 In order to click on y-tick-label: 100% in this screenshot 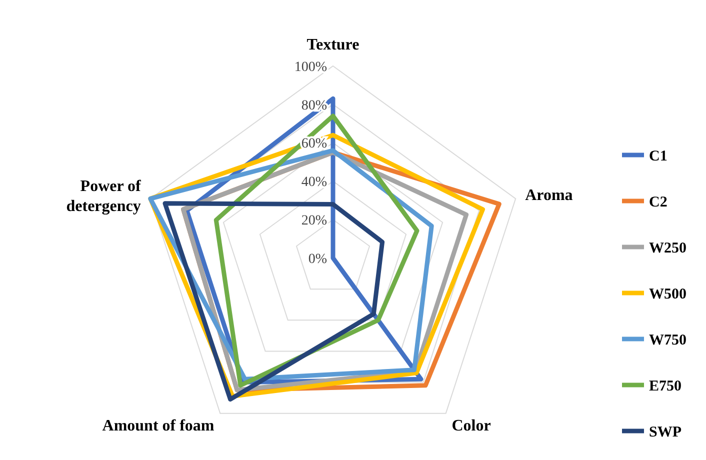, I will do `click(311, 67)`.